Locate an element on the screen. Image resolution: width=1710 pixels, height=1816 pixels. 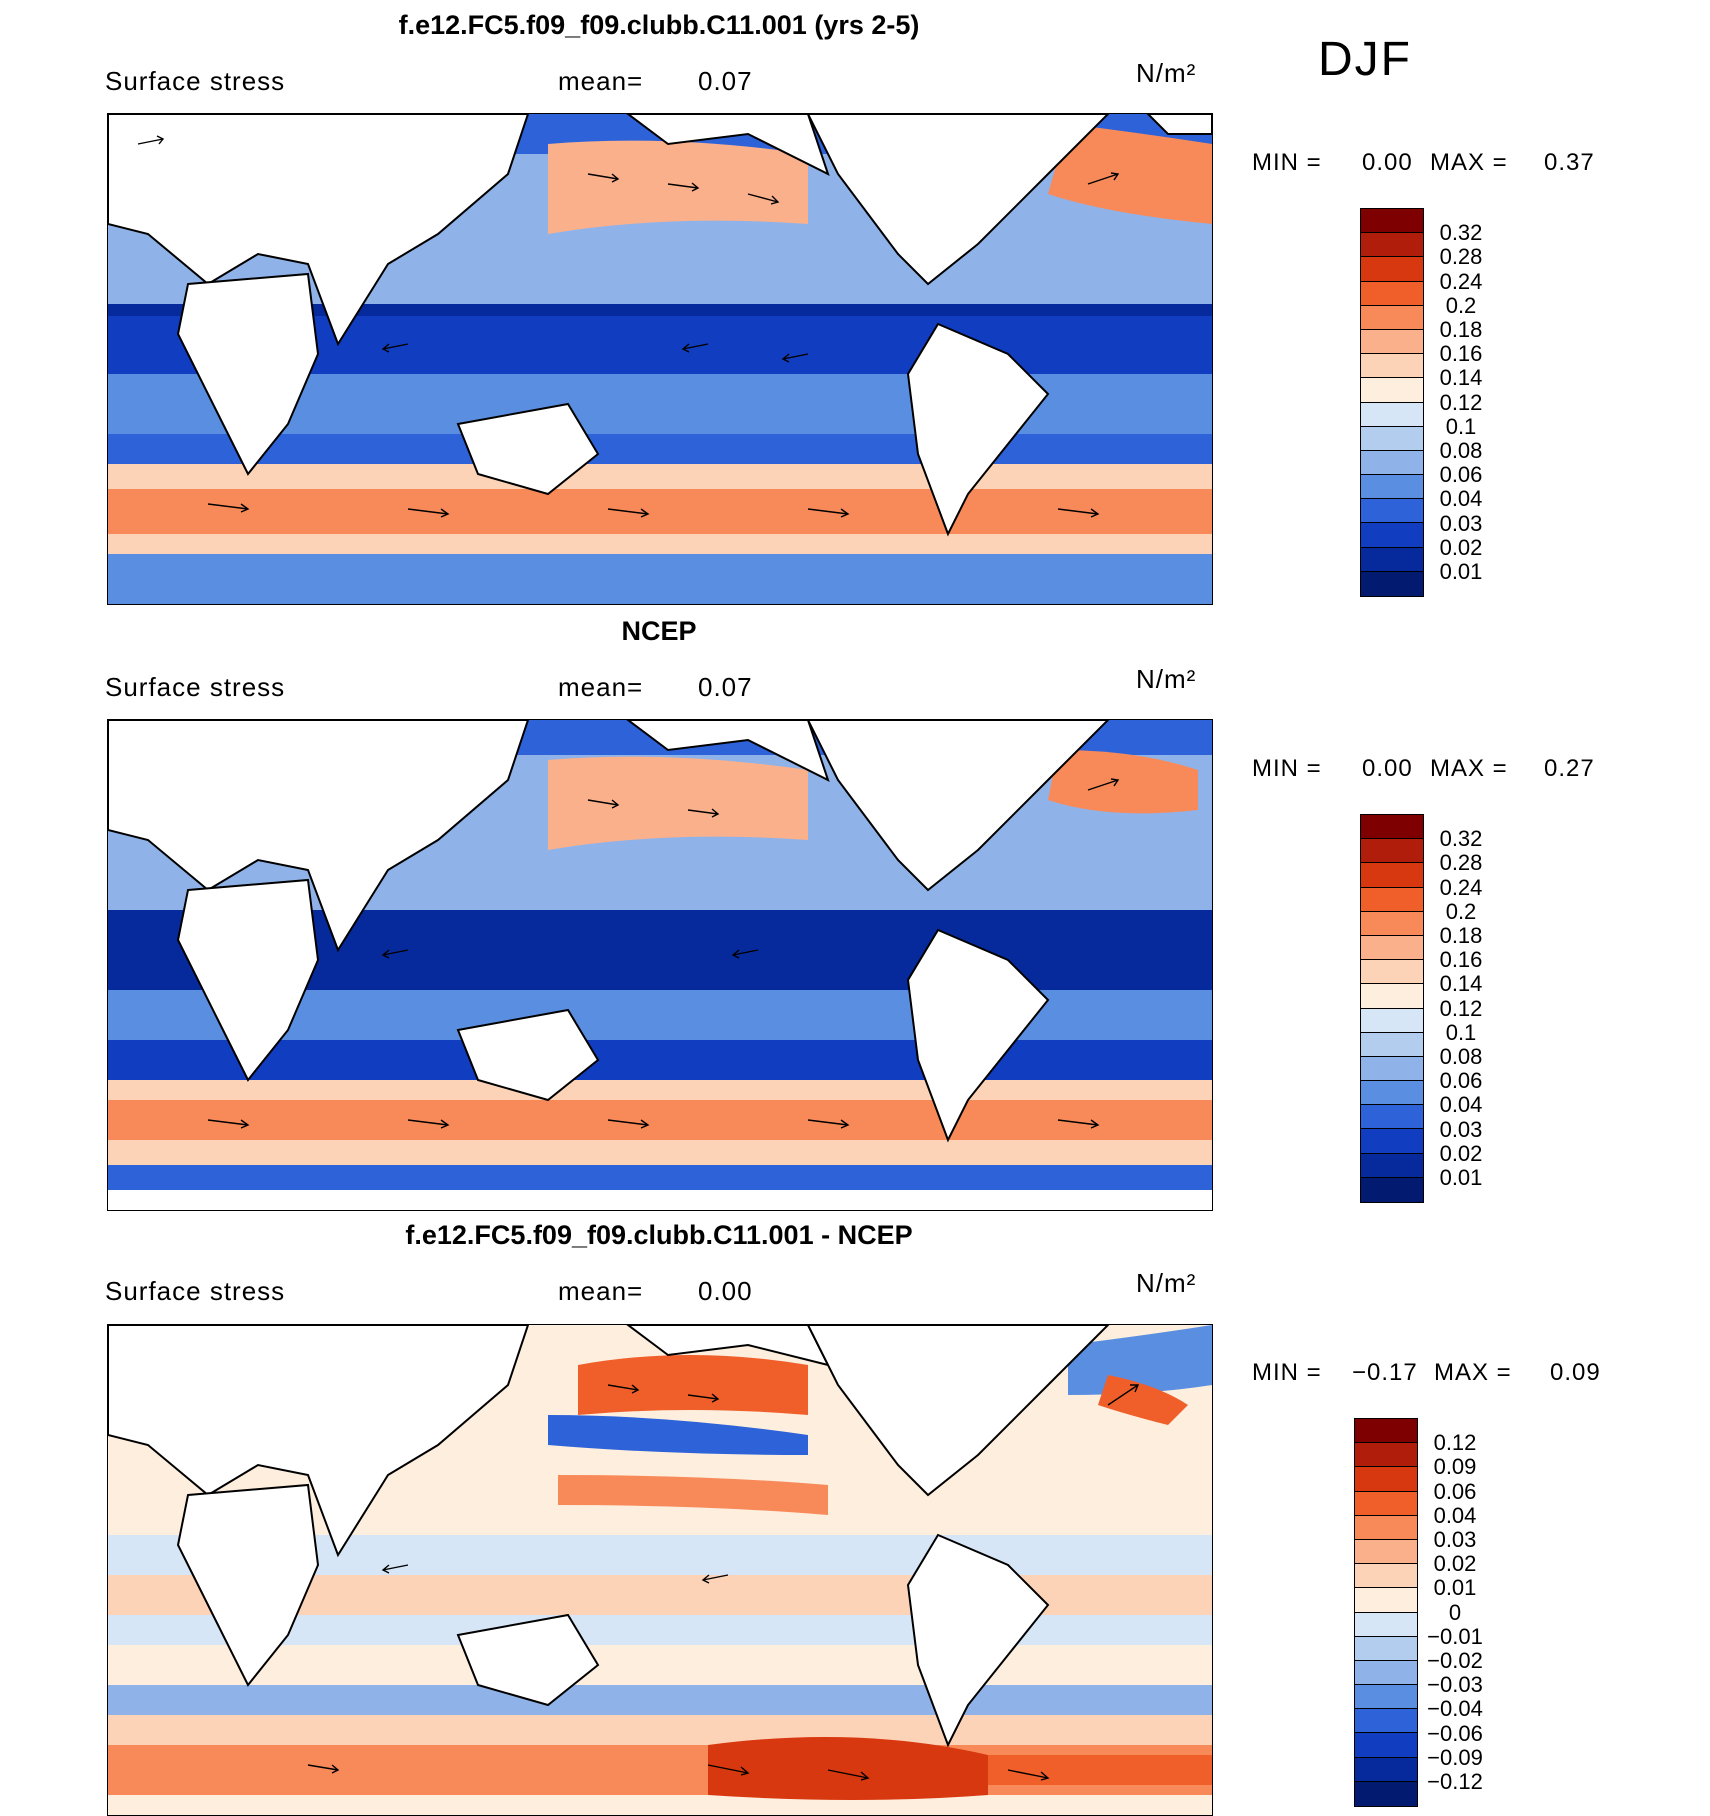
colorbar-tick-label: −0.02 is located at coordinates (1455, 1660).